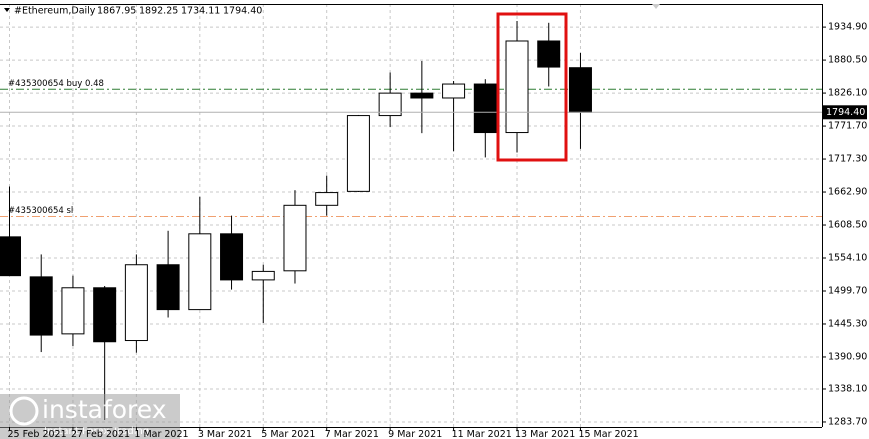 The height and width of the screenshot is (439, 869). What do you see at coordinates (288, 434) in the screenshot?
I see `x-tick-label: 5 Mar 2021` at bounding box center [288, 434].